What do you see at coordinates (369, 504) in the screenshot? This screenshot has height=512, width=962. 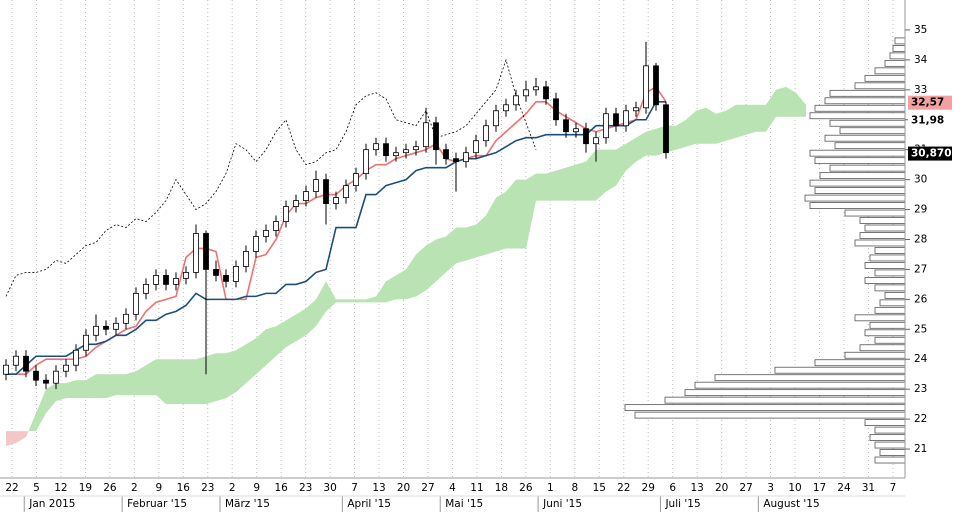 I see `month-label: April '15` at bounding box center [369, 504].